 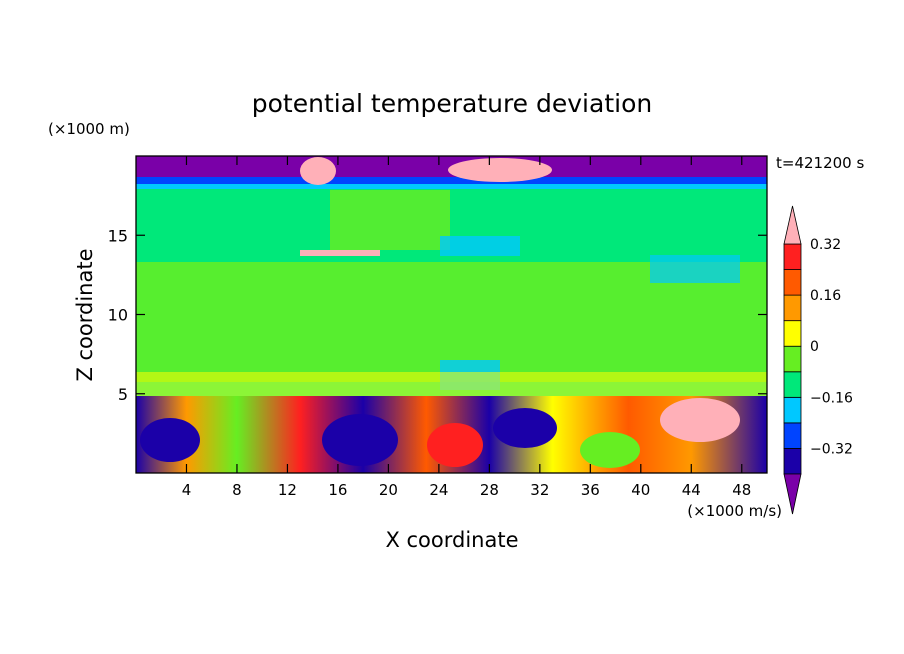 What do you see at coordinates (123, 394) in the screenshot?
I see `y-tick-label: 5` at bounding box center [123, 394].